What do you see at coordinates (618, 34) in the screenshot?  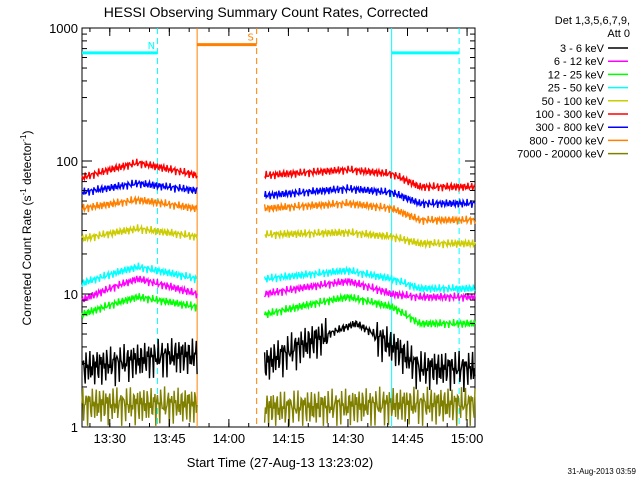 I see `legend-header-2: Att 0` at bounding box center [618, 34].